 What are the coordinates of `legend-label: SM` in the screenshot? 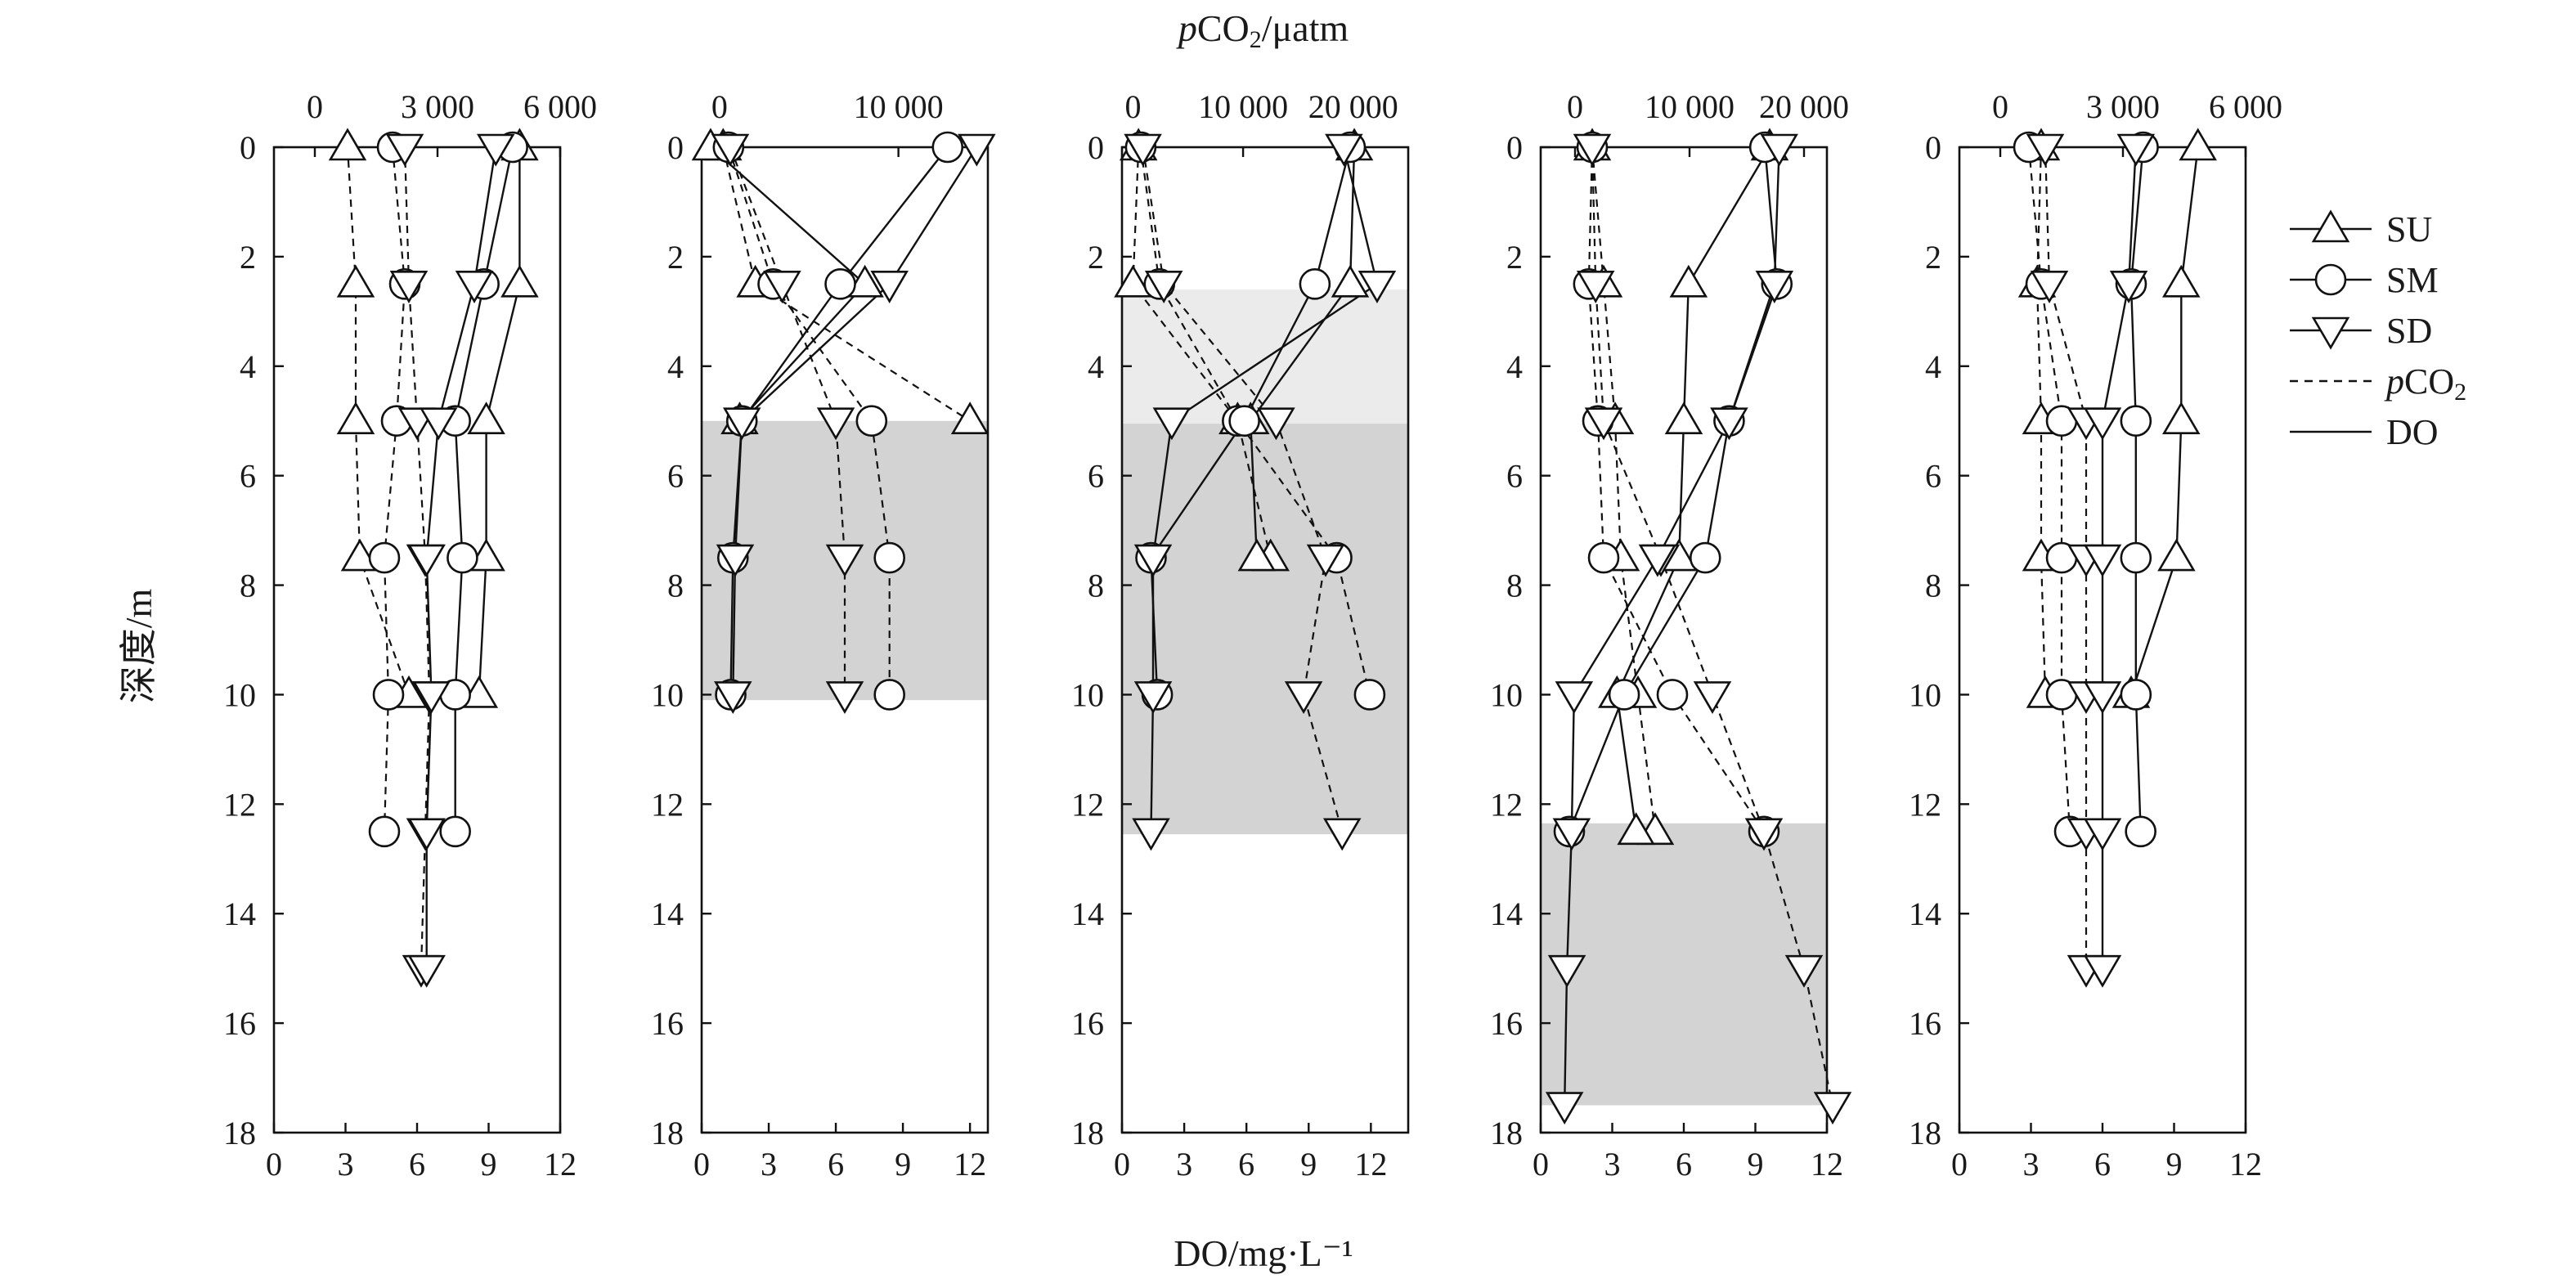 It's located at (2412, 280).